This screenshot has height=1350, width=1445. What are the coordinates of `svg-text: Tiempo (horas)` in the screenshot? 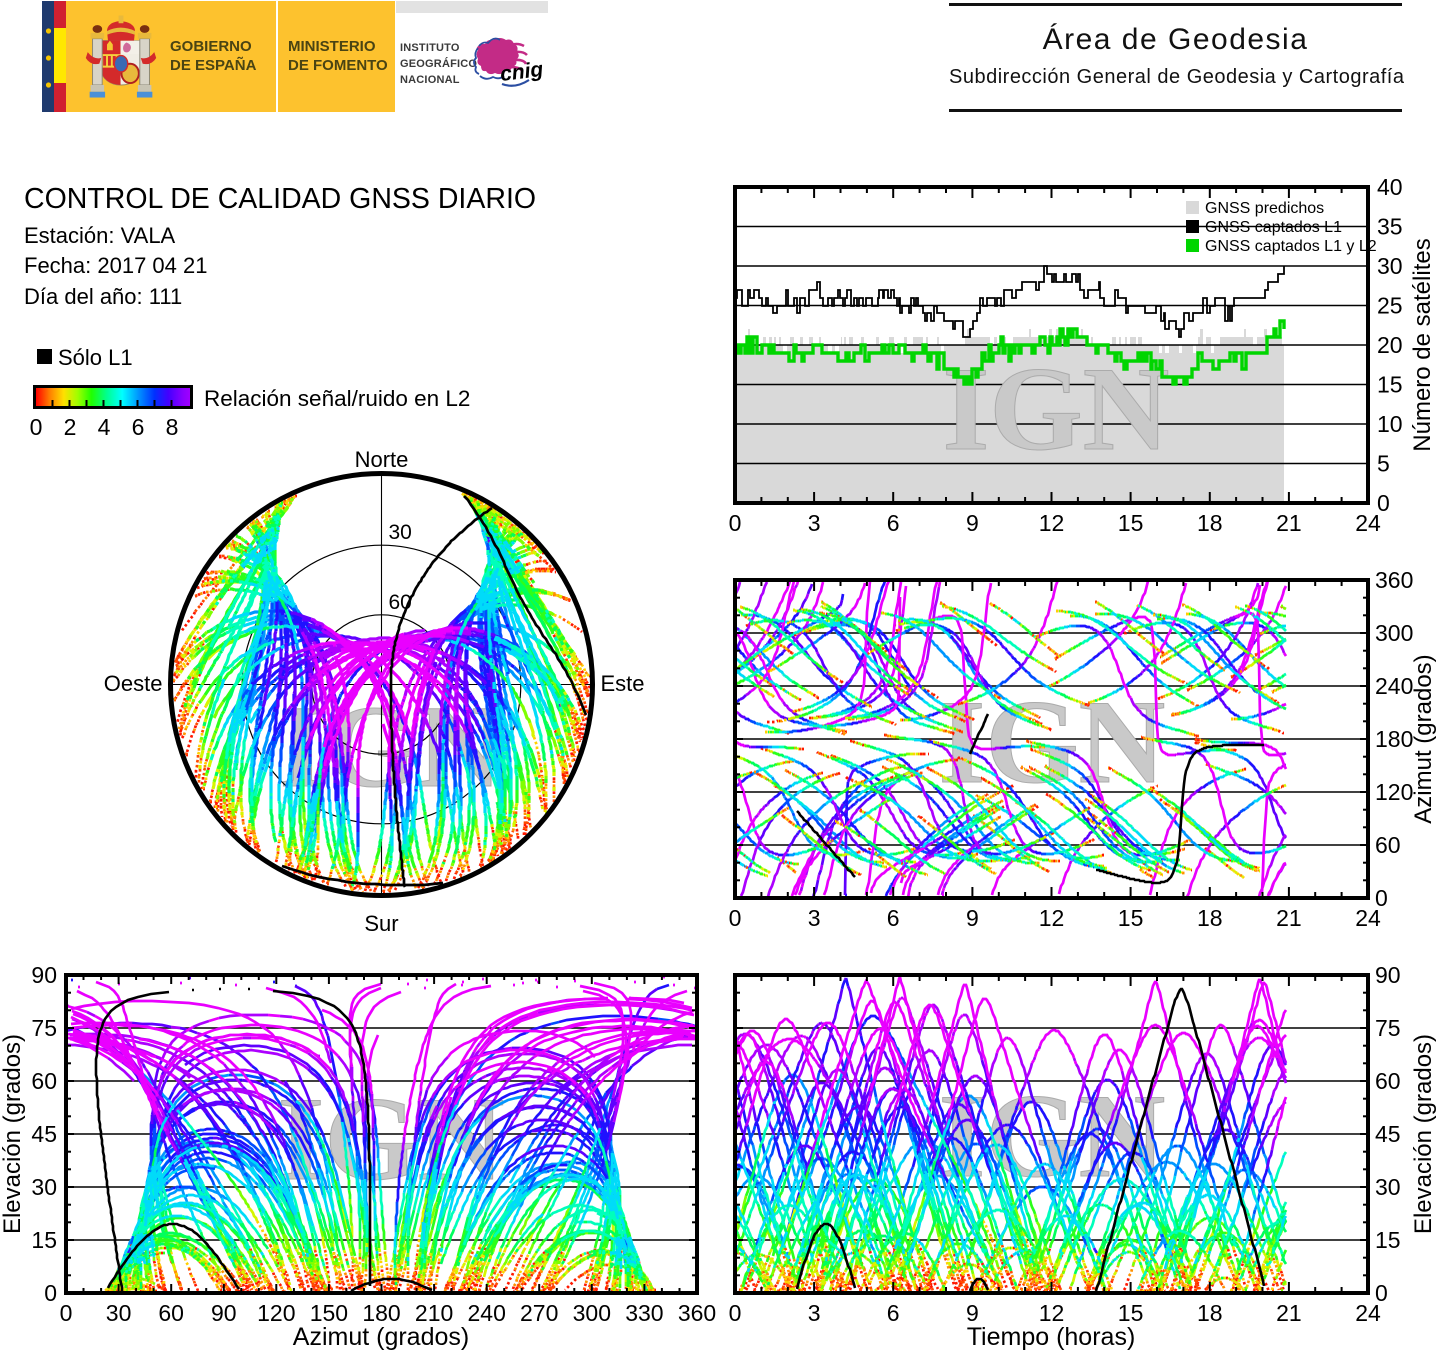 It's located at (1051, 1336).